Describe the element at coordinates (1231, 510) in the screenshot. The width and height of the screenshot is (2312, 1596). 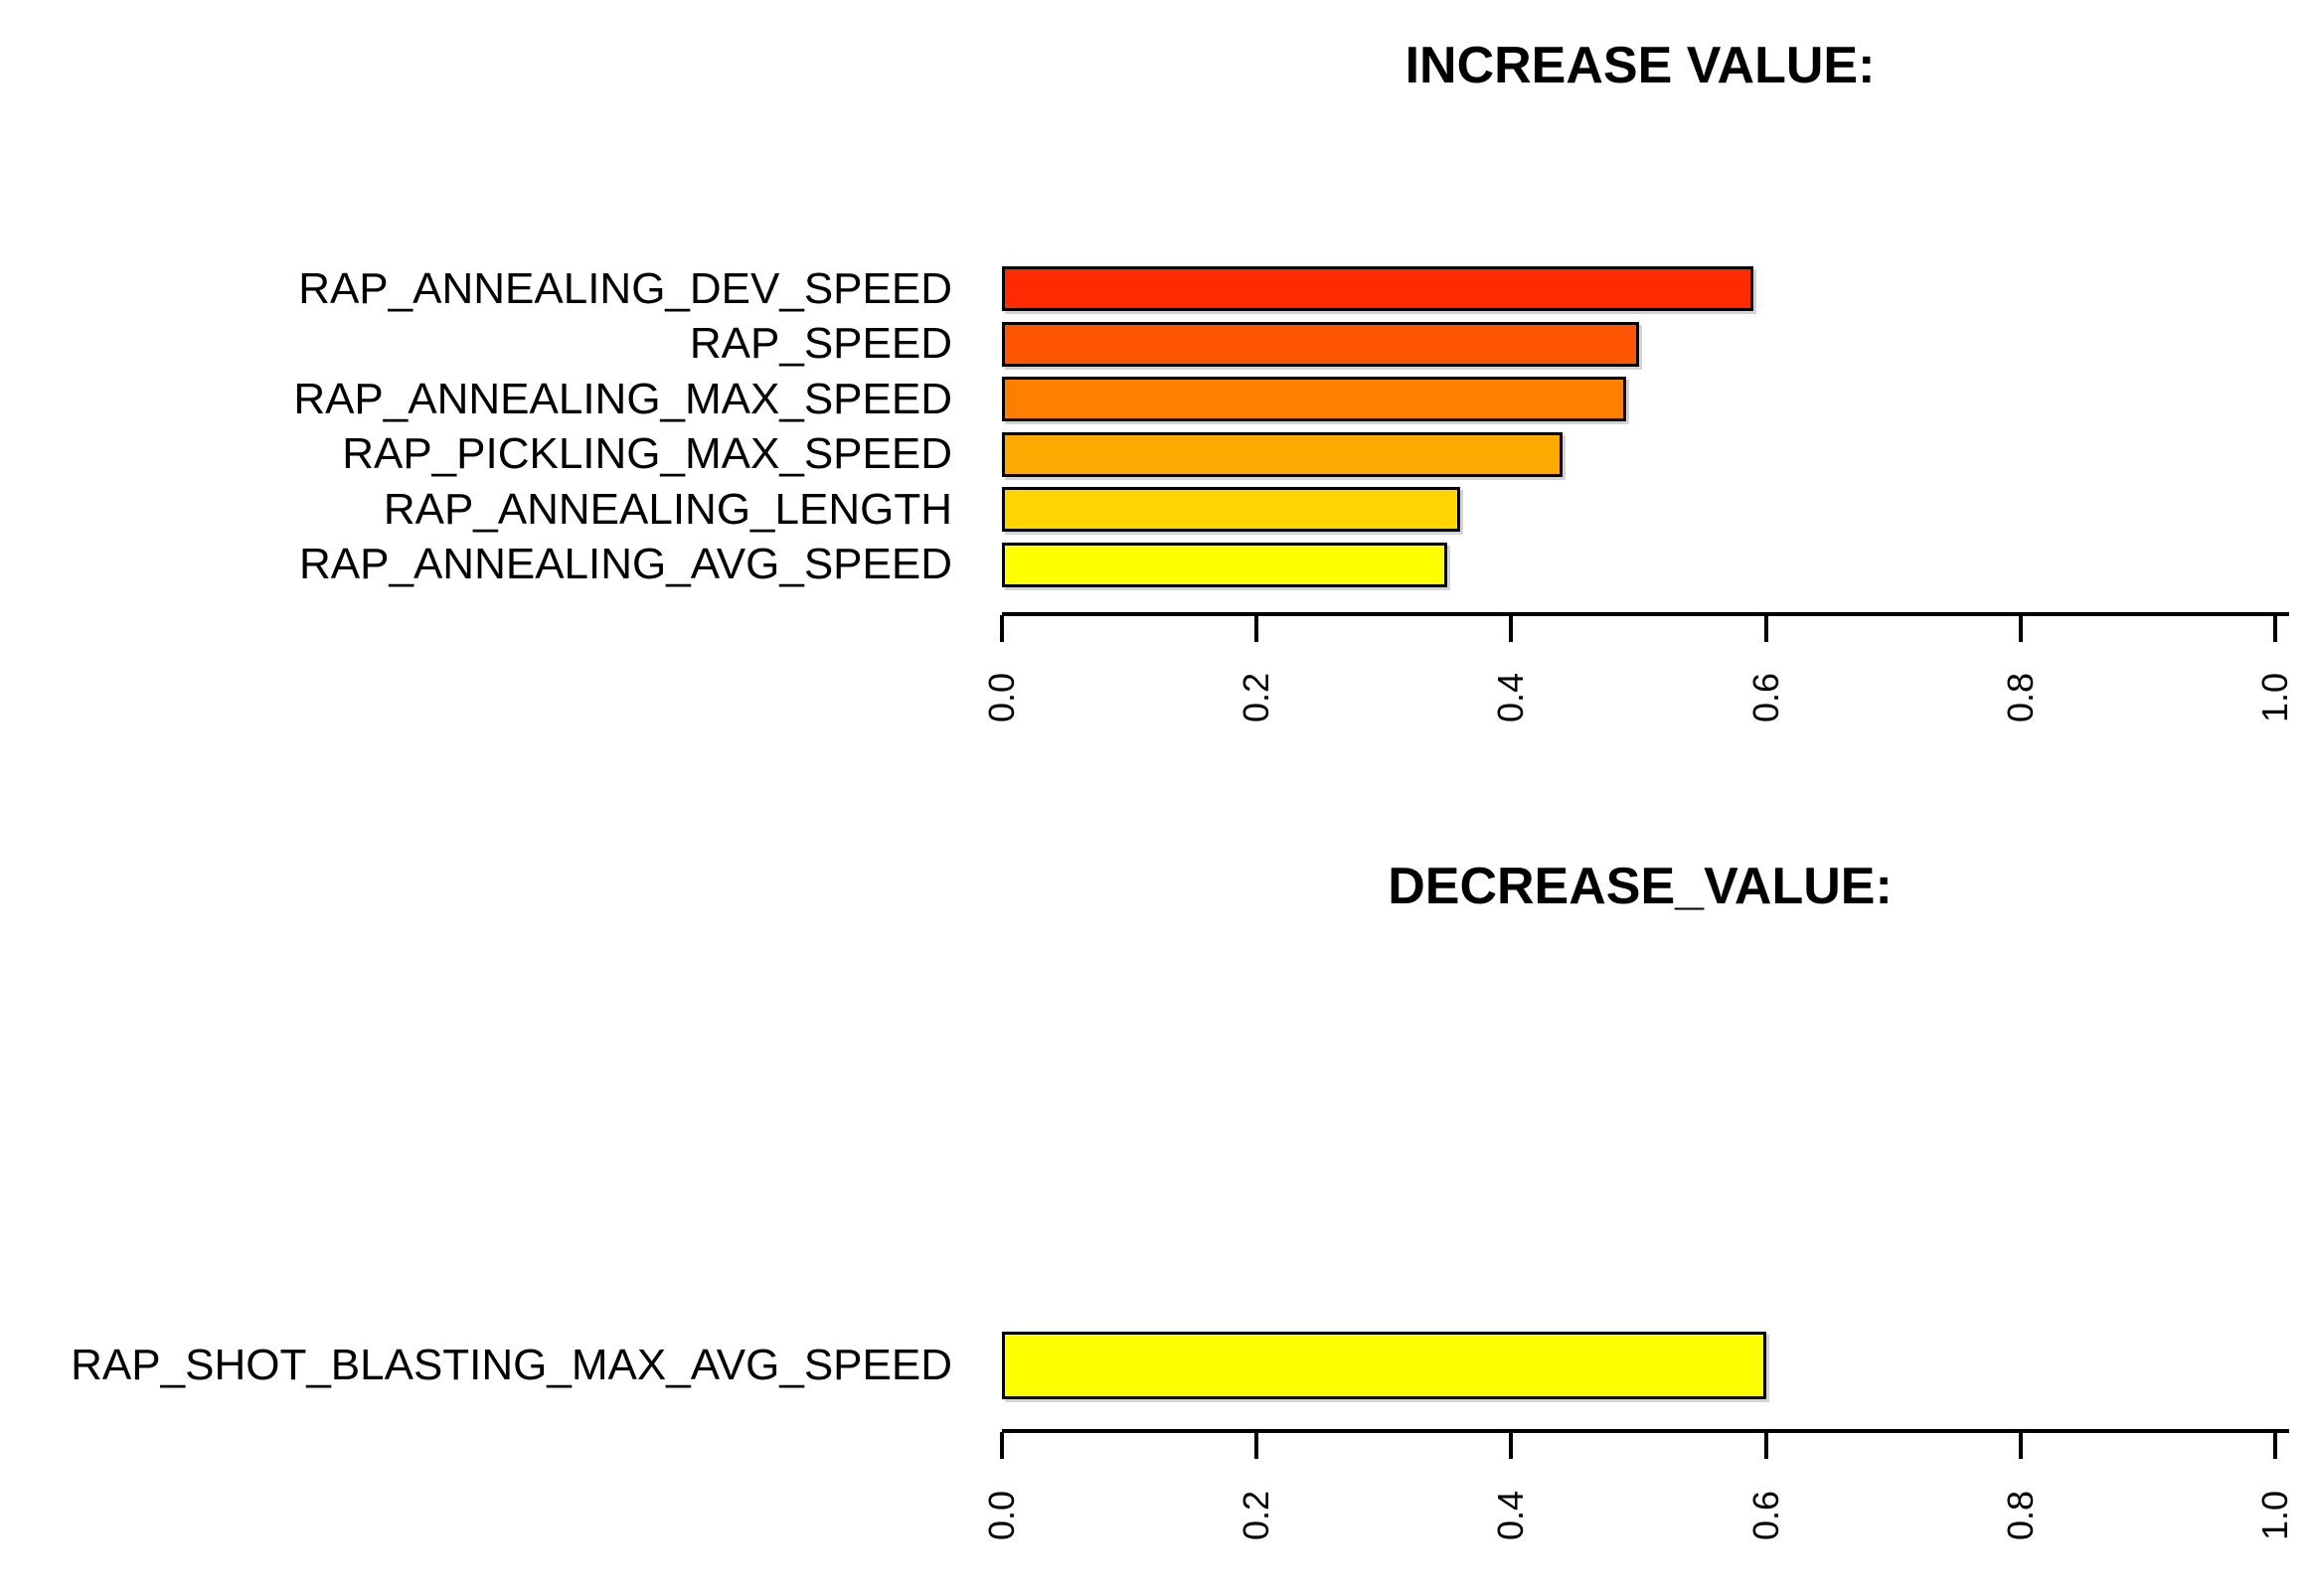
I see `bar-rap-annealing-length` at that location.